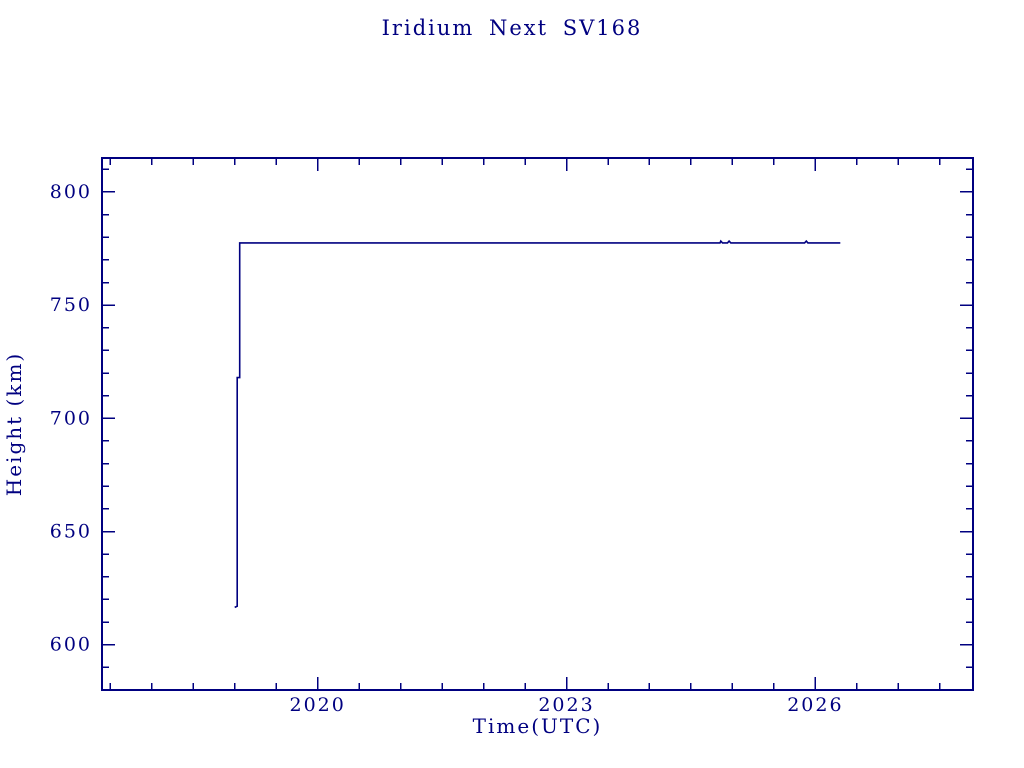 This screenshot has width=1024, height=768. What do you see at coordinates (71, 532) in the screenshot?
I see `y-tick-label: 650` at bounding box center [71, 532].